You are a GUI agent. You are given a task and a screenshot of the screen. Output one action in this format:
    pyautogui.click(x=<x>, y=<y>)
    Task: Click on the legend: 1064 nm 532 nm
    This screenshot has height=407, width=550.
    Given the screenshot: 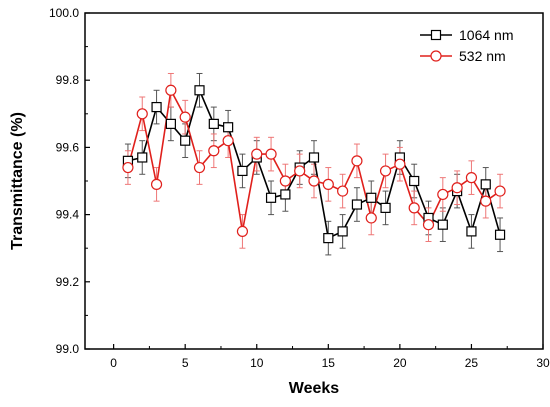 What is the action you would take?
    pyautogui.click(x=466, y=45)
    